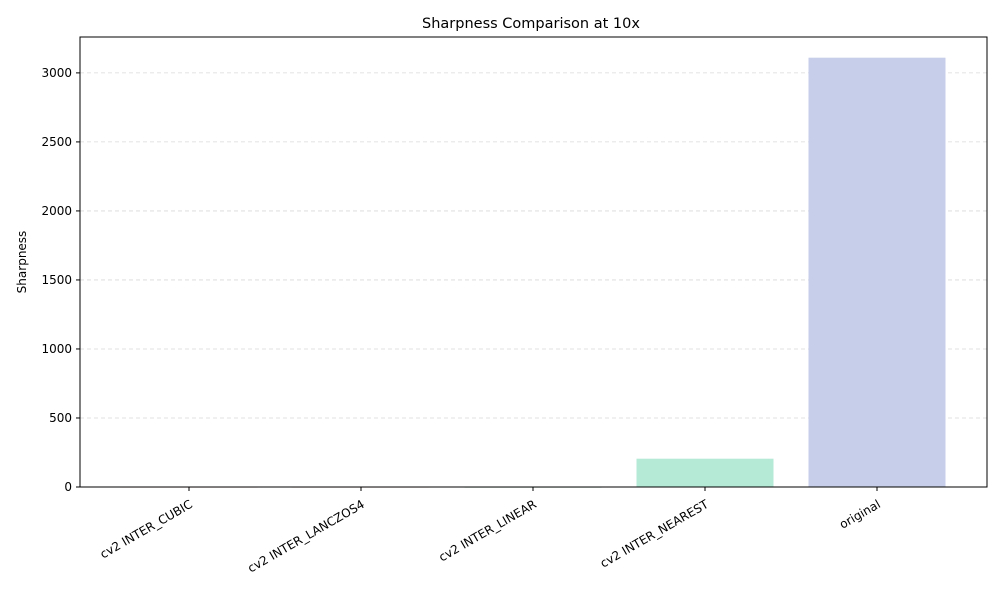 The height and width of the screenshot is (600, 1000). I want to click on y-axis-ticks: 0 500 1000 1500 2000 2500 3000, so click(60, 280).